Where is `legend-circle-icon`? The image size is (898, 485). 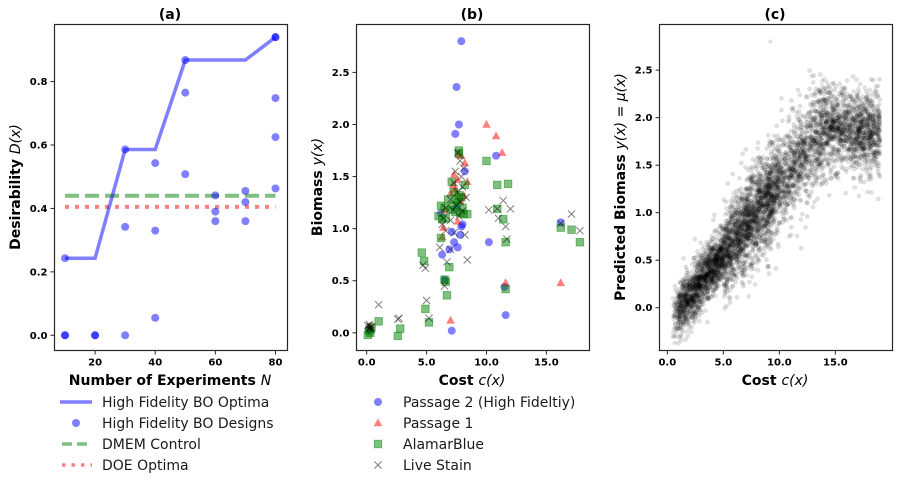
legend-circle-icon is located at coordinates (76, 423).